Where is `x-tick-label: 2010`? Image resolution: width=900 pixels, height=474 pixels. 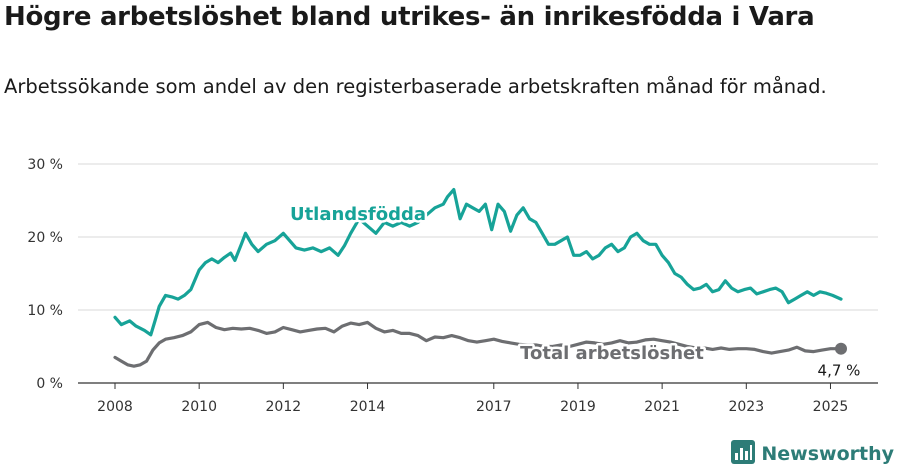
x-tick-label: 2010 is located at coordinates (199, 407).